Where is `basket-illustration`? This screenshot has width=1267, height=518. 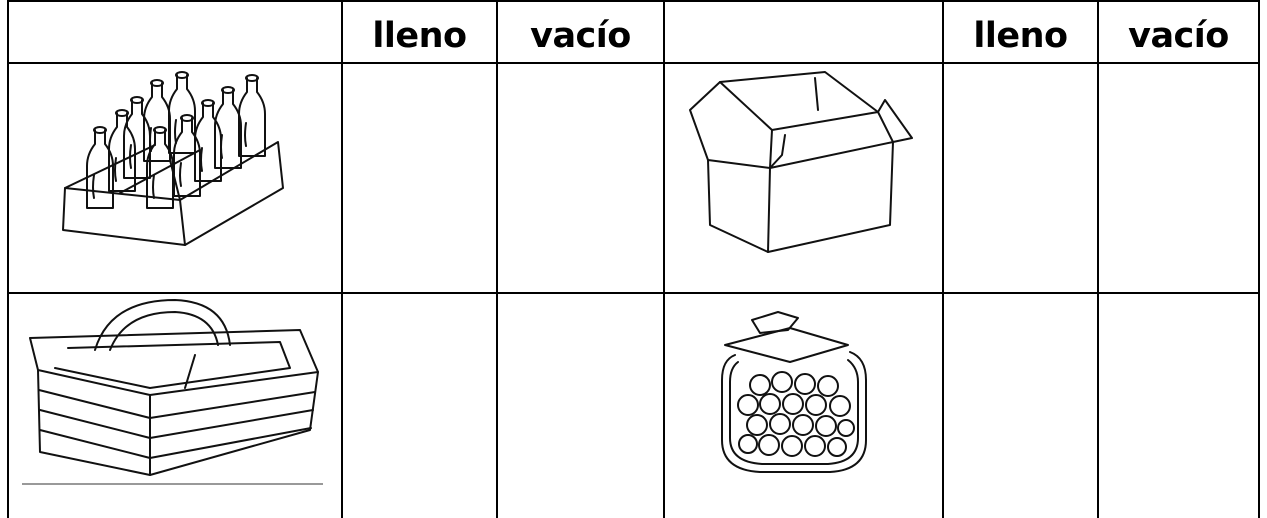 basket-illustration is located at coordinates (172, 392).